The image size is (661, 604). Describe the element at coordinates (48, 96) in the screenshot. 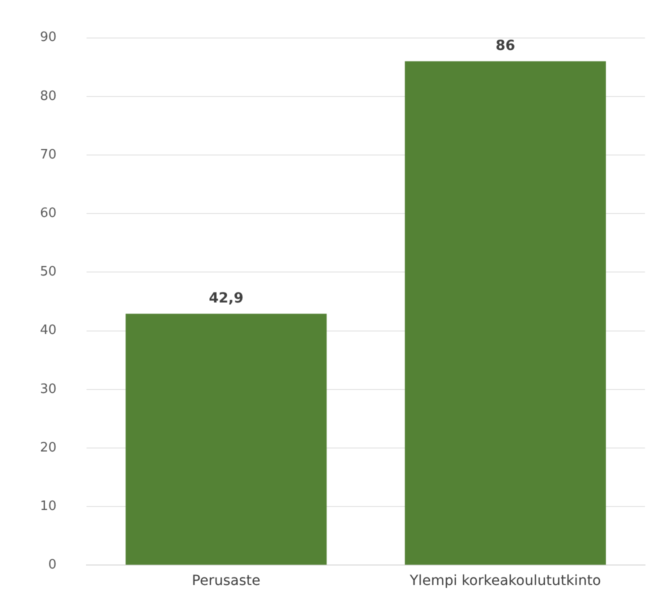

I see `y-tick-label: 80` at that location.